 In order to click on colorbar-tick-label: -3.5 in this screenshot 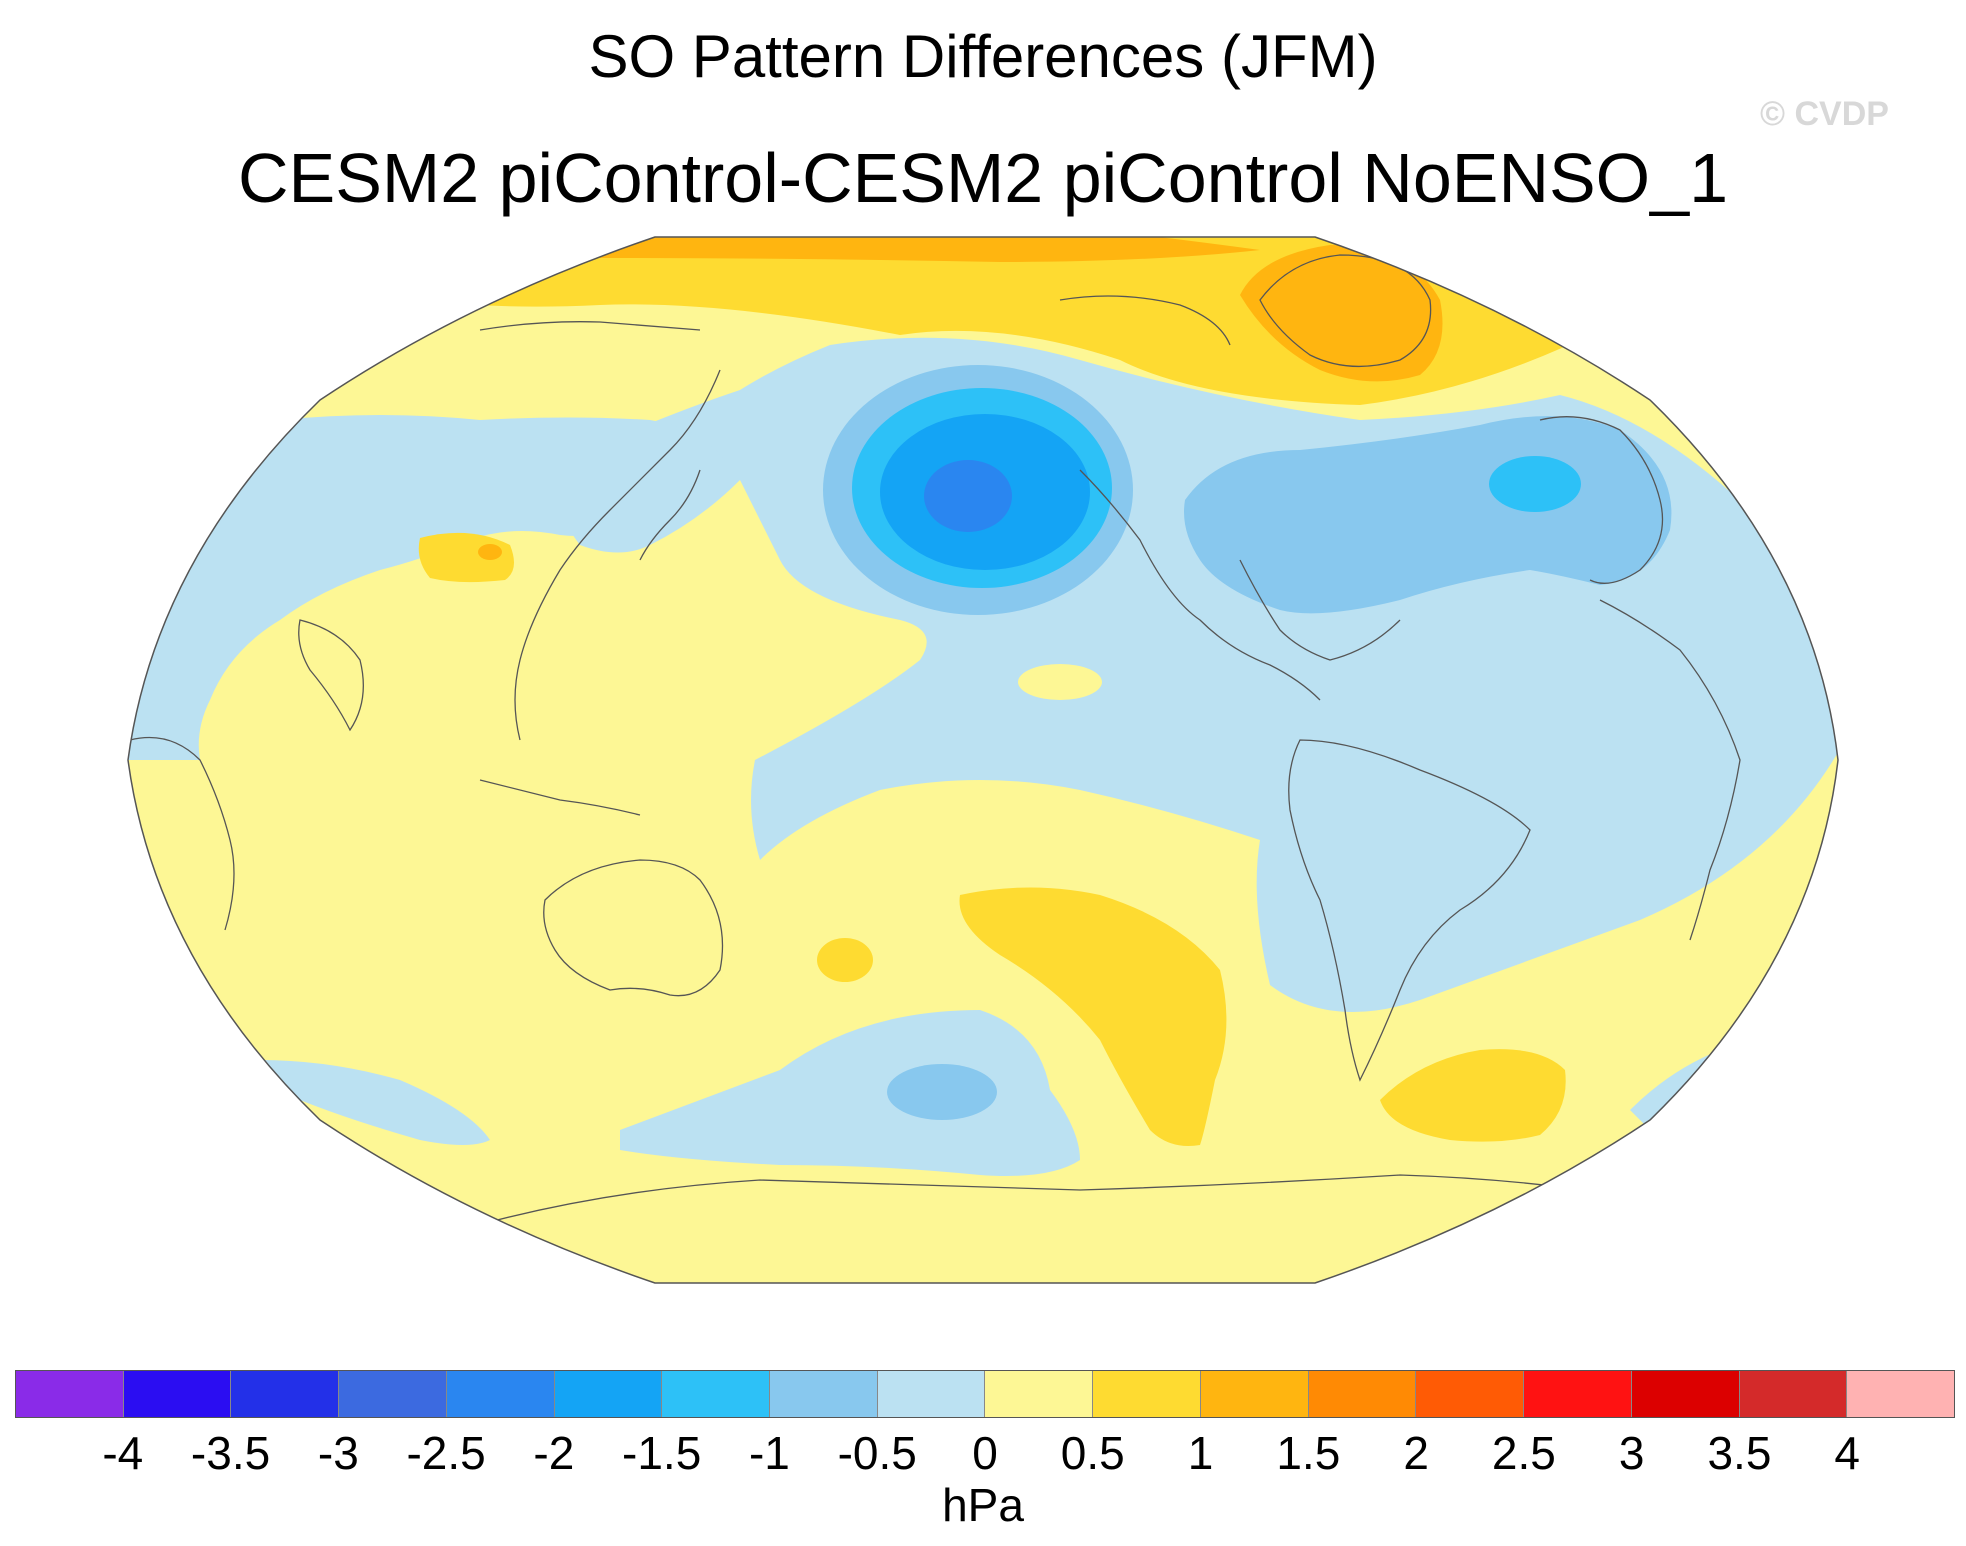, I will do `click(230, 1453)`.